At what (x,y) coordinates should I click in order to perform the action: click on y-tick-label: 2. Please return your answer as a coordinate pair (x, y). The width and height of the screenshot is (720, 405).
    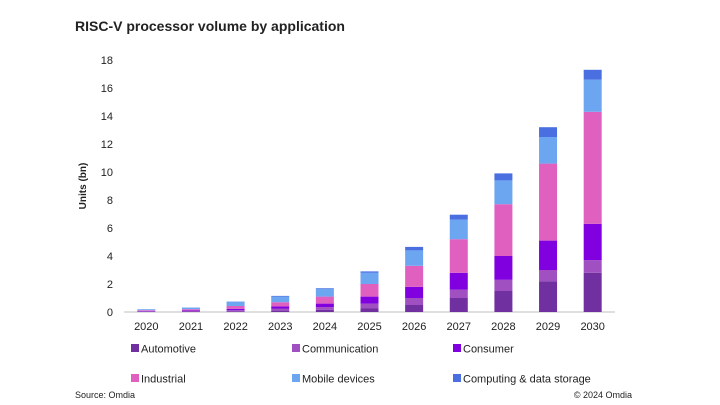
    Looking at the image, I should click on (110, 285).